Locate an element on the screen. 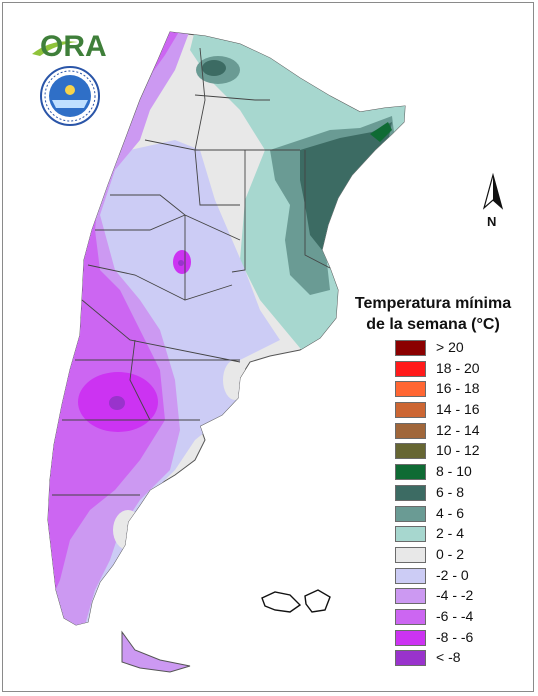 This screenshot has height=696, width=538. zone-6-8-north is located at coordinates (214, 68).